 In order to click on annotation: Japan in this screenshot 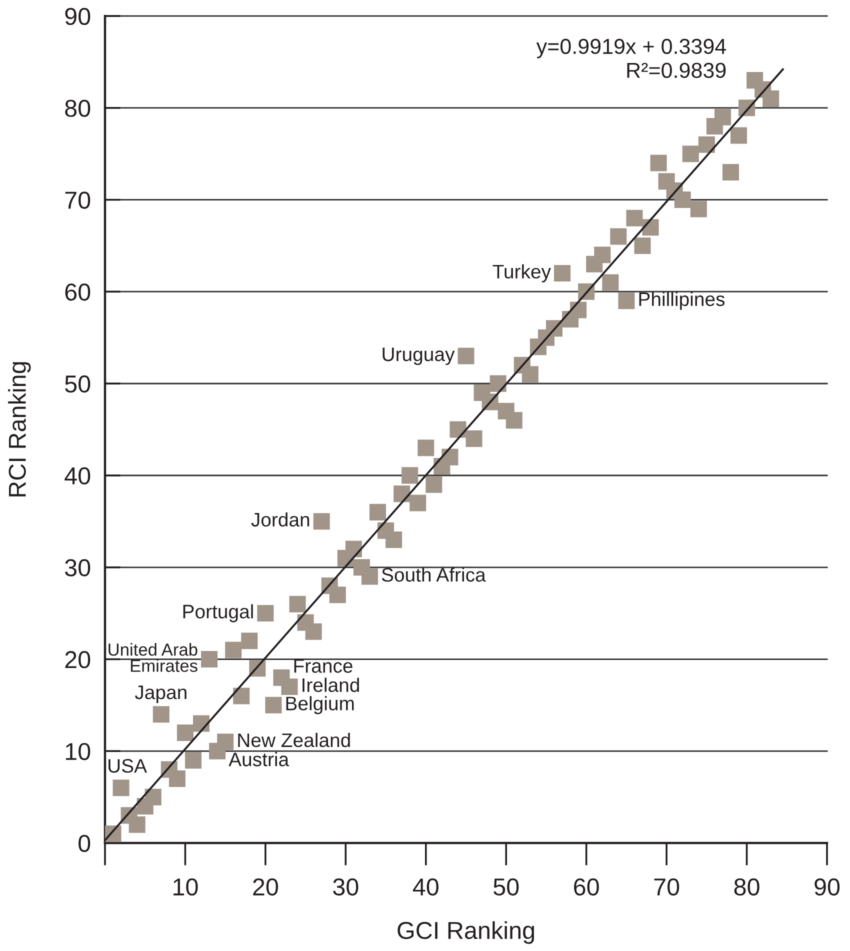, I will do `click(160, 695)`.